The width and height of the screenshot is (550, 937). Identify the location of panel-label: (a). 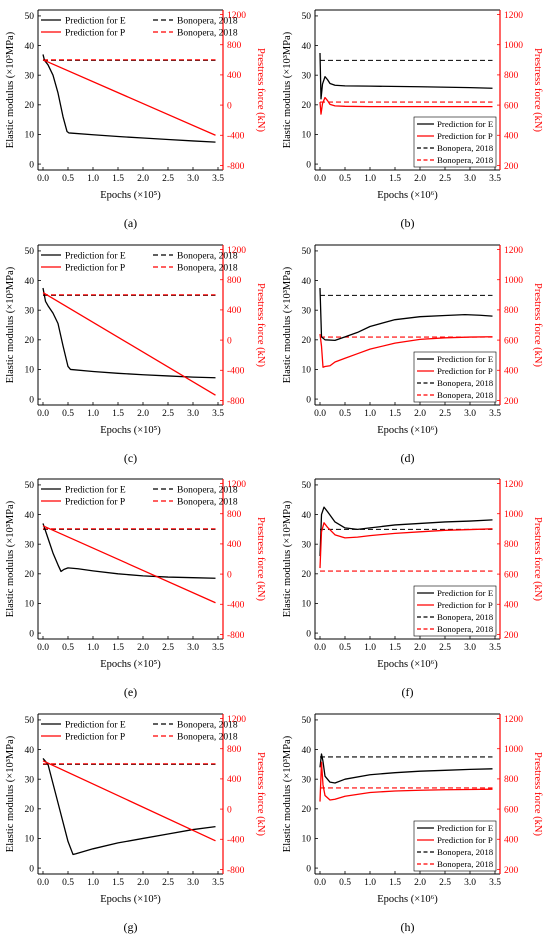
(130, 223).